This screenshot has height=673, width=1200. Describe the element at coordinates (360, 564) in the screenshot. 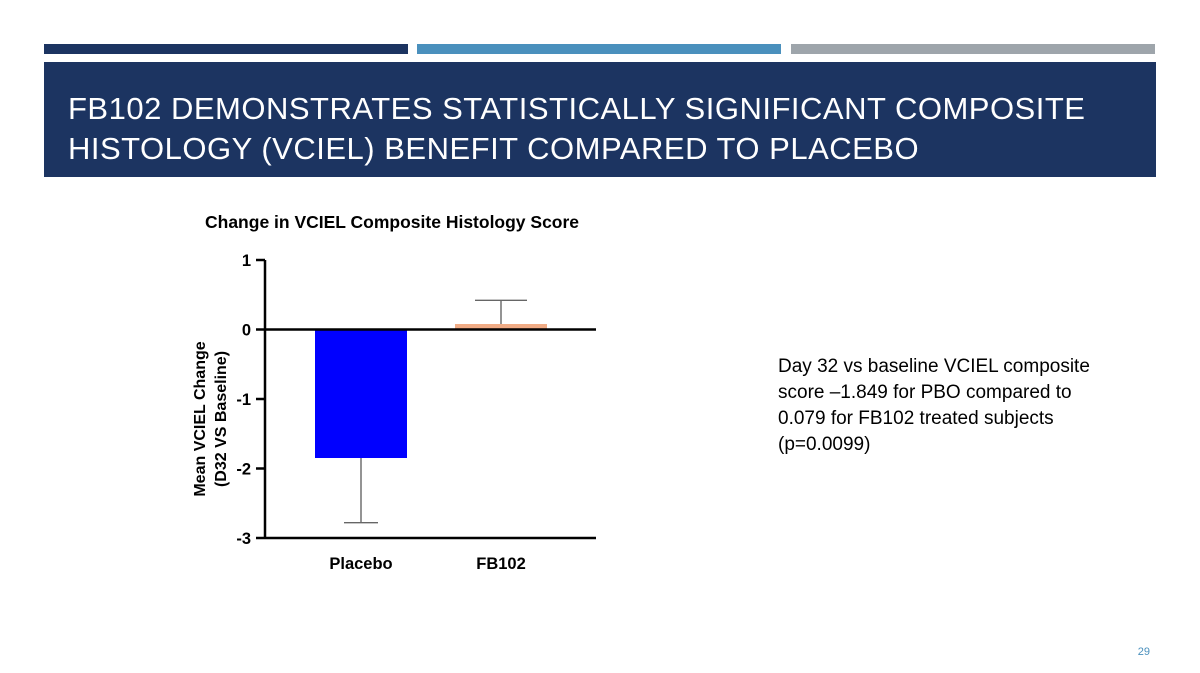

I see `x-tick-label-placebo: Placebo` at that location.